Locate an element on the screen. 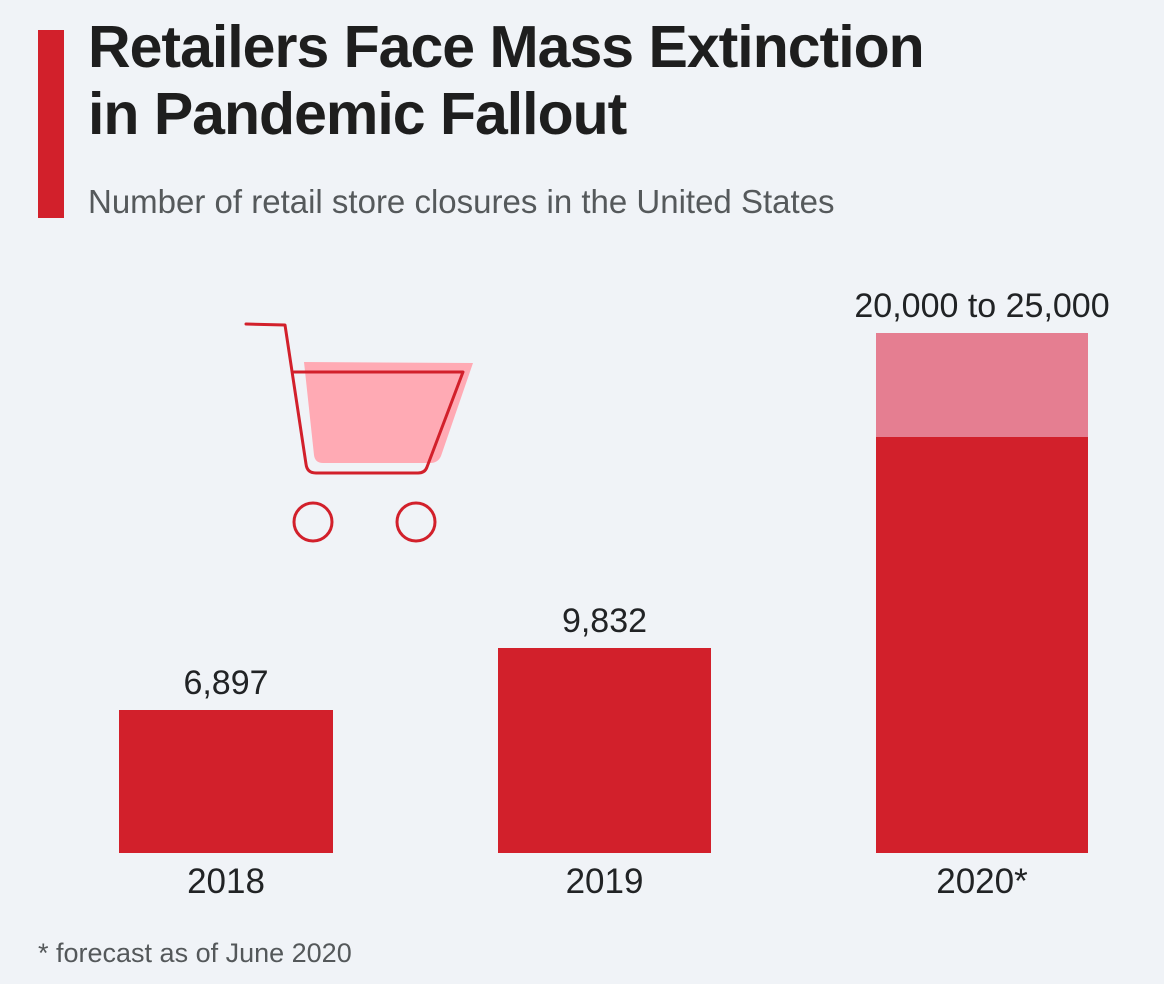 The height and width of the screenshot is (984, 1164). bar-group-2018: 6,897 2018 is located at coordinates (226, 782).